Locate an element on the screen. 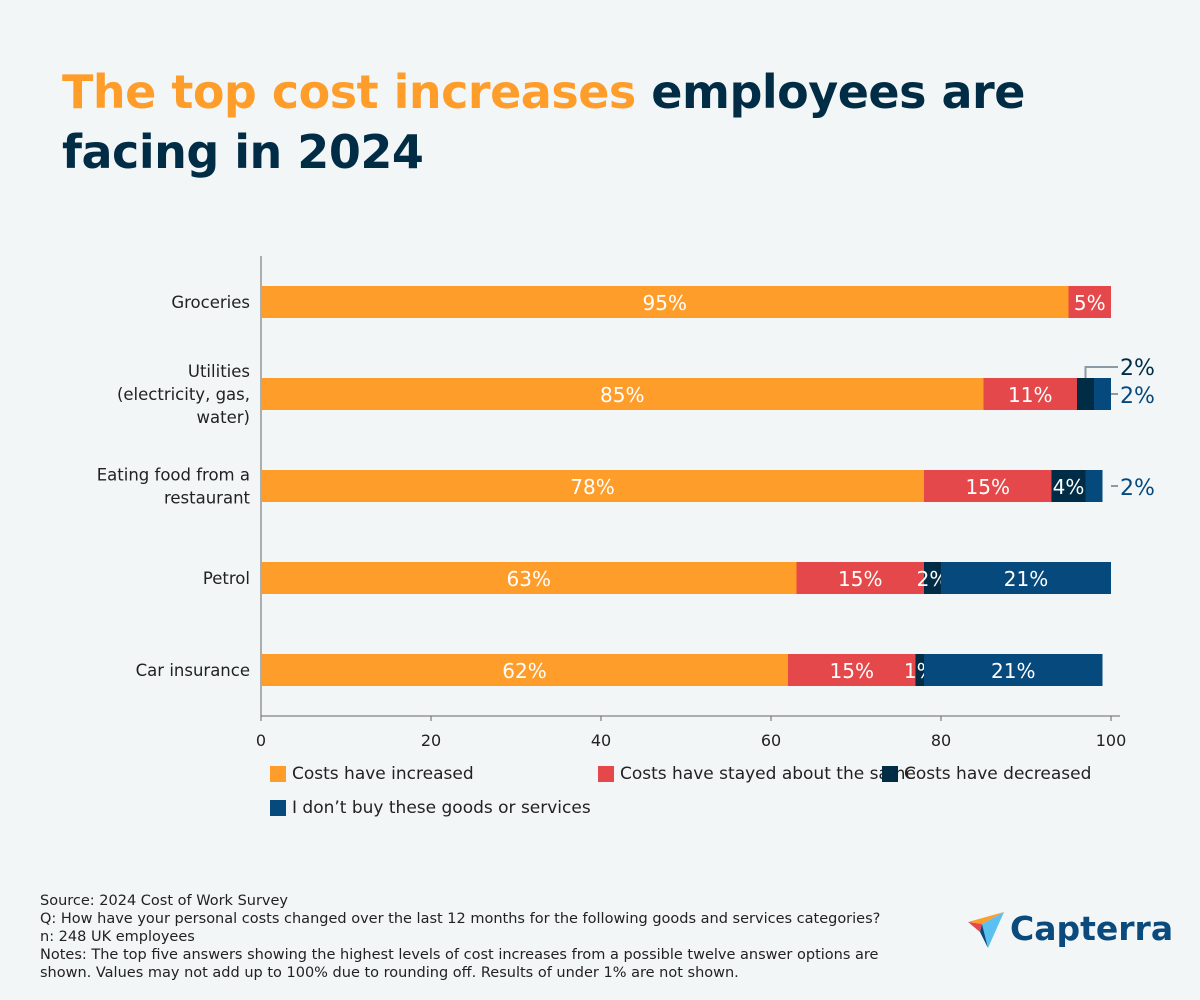  title-highlight: The top cost increases is located at coordinates (349, 92).